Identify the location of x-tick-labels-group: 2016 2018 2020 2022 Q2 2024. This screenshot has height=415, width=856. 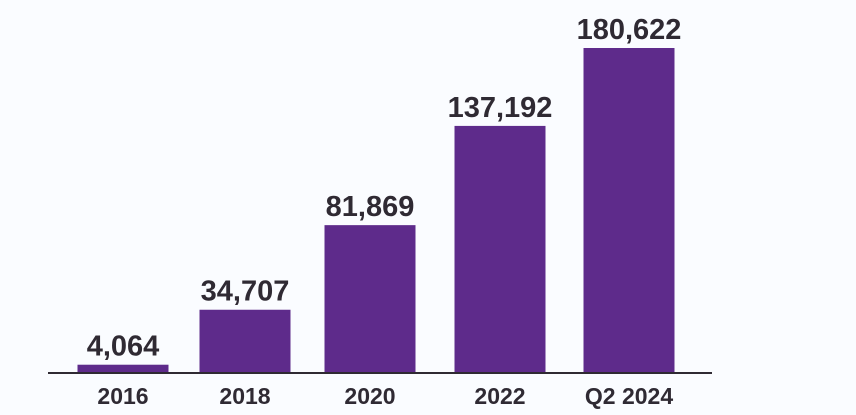
(385, 396).